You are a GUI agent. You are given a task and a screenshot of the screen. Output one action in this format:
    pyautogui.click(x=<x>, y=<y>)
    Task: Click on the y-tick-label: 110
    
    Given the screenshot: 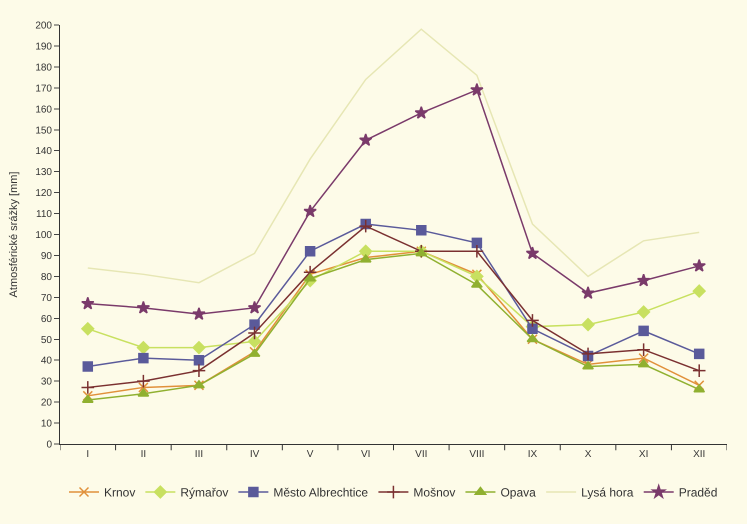 What is the action you would take?
    pyautogui.click(x=44, y=214)
    